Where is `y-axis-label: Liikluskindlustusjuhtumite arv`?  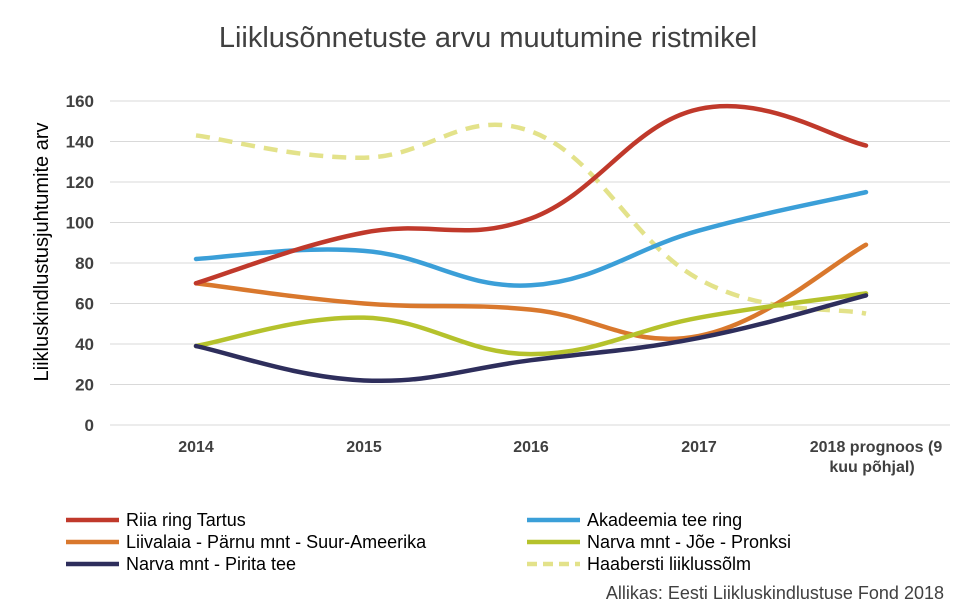 y-axis-label: Liikluskindlustusjuhtumite arv is located at coordinates (42, 251).